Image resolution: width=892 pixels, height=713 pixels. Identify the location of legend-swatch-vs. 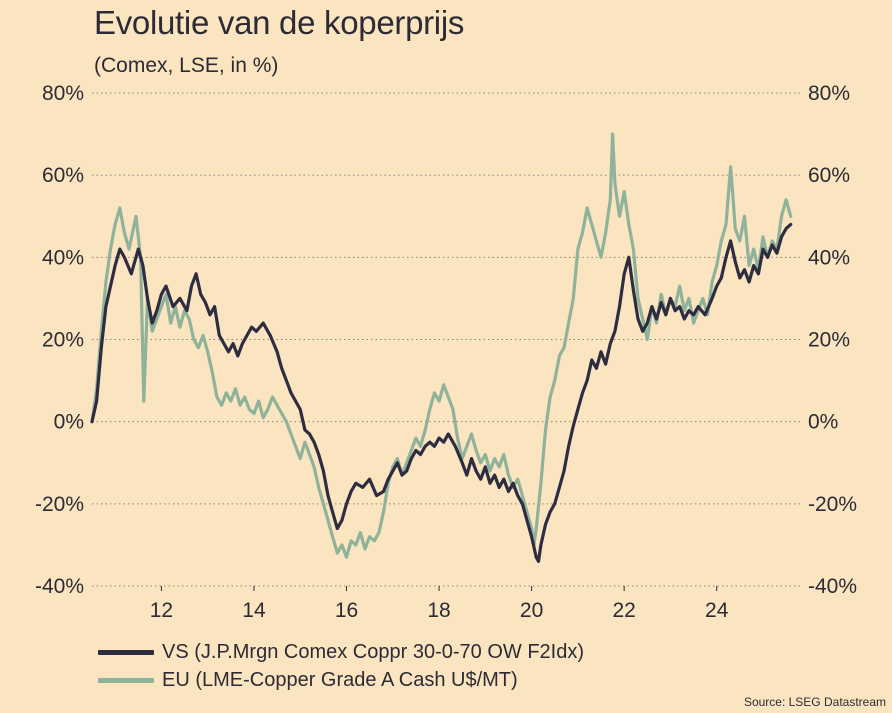
(126, 652).